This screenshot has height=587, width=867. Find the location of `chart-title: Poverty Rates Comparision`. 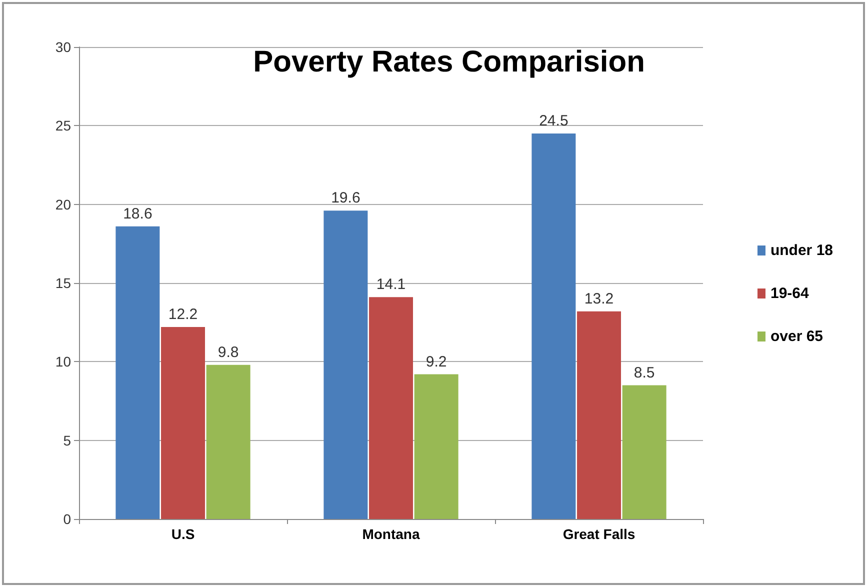

chart-title: Poverty Rates Comparision is located at coordinates (449, 62).